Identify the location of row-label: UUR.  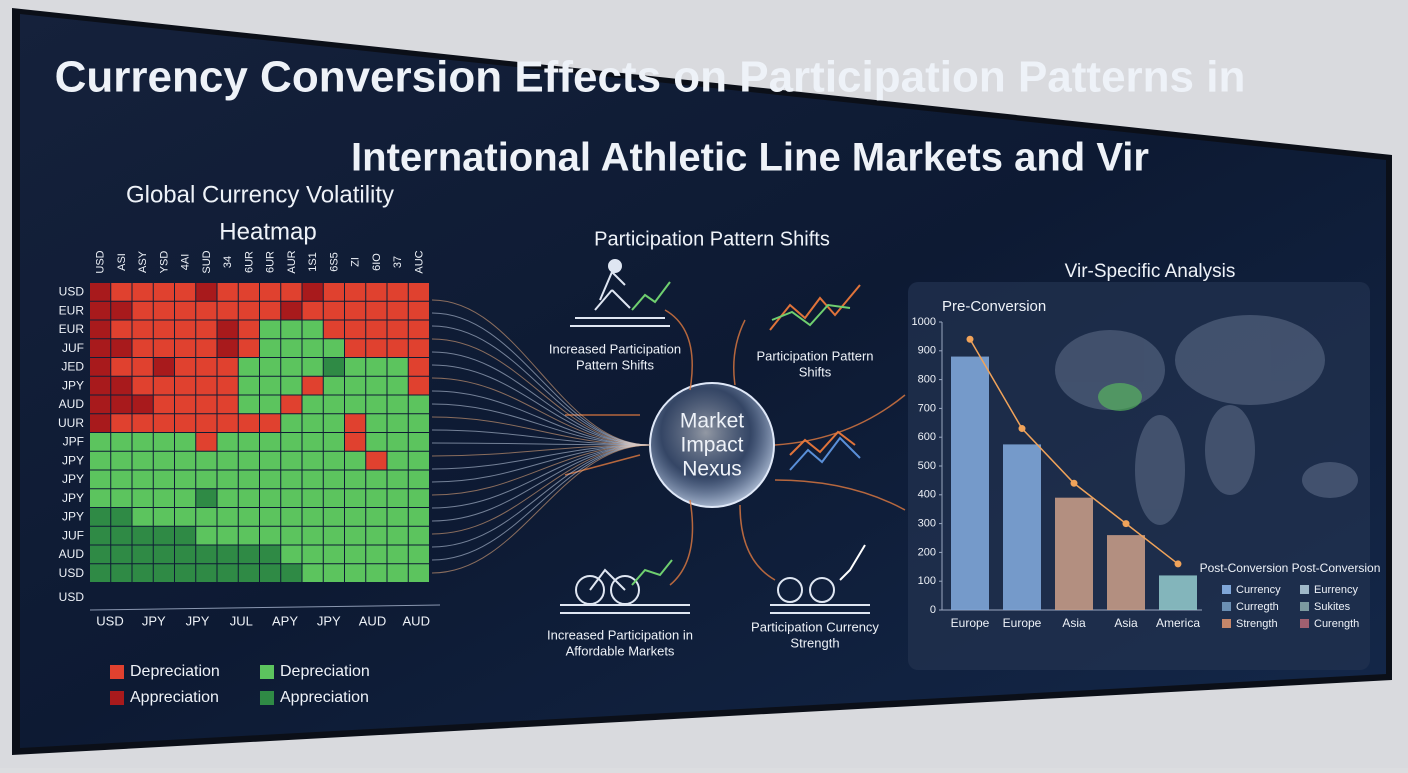
(71, 423).